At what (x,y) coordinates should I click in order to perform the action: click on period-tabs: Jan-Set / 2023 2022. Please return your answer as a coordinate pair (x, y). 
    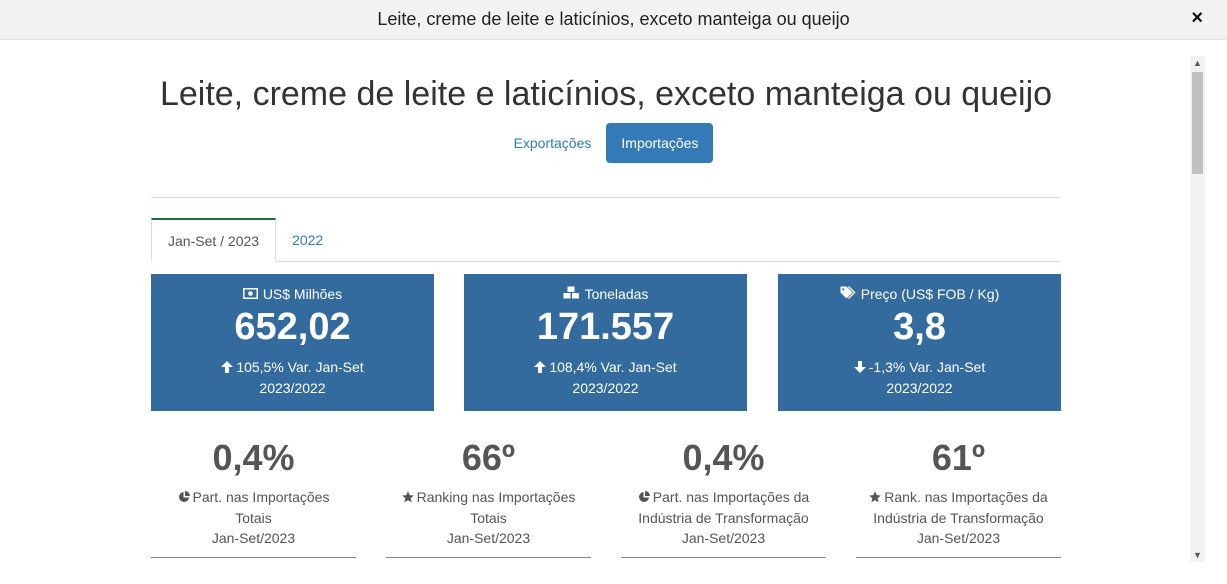
    Looking at the image, I should click on (606, 240).